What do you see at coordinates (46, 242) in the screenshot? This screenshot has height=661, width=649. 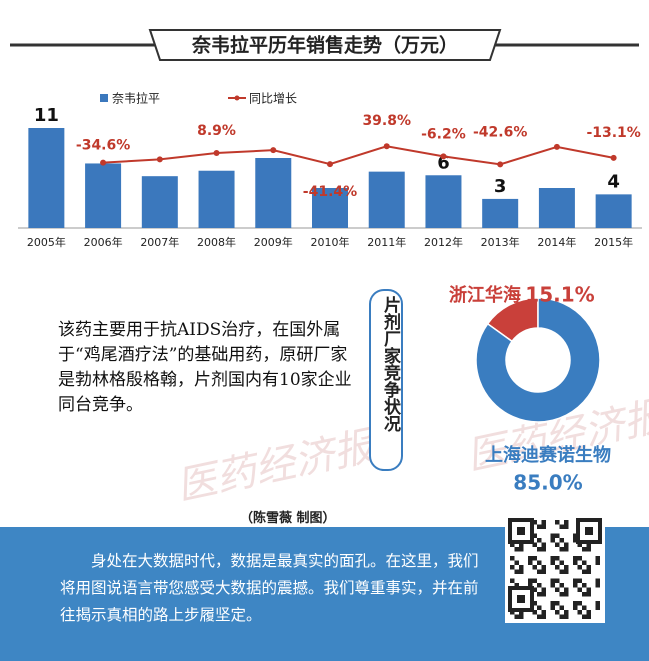 I see `x-tick-label: 2005年` at bounding box center [46, 242].